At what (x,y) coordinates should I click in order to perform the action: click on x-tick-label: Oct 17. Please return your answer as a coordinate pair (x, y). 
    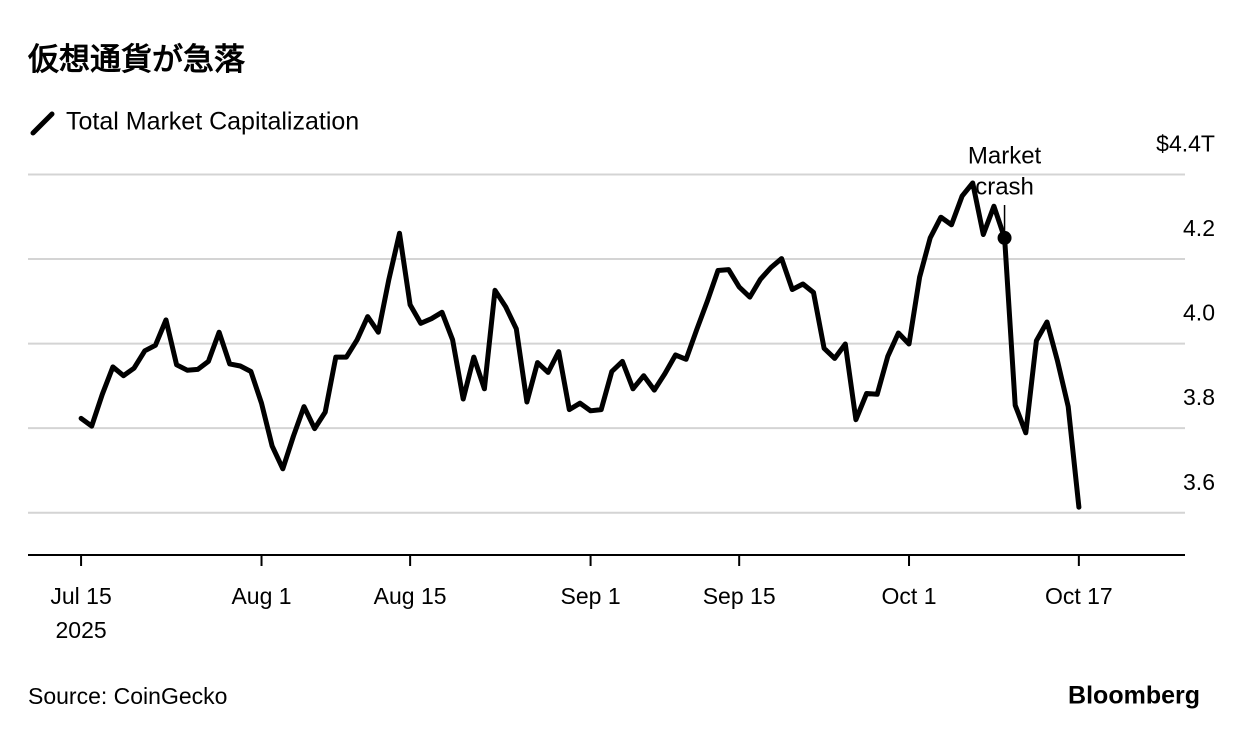
    Looking at the image, I should click on (1079, 596).